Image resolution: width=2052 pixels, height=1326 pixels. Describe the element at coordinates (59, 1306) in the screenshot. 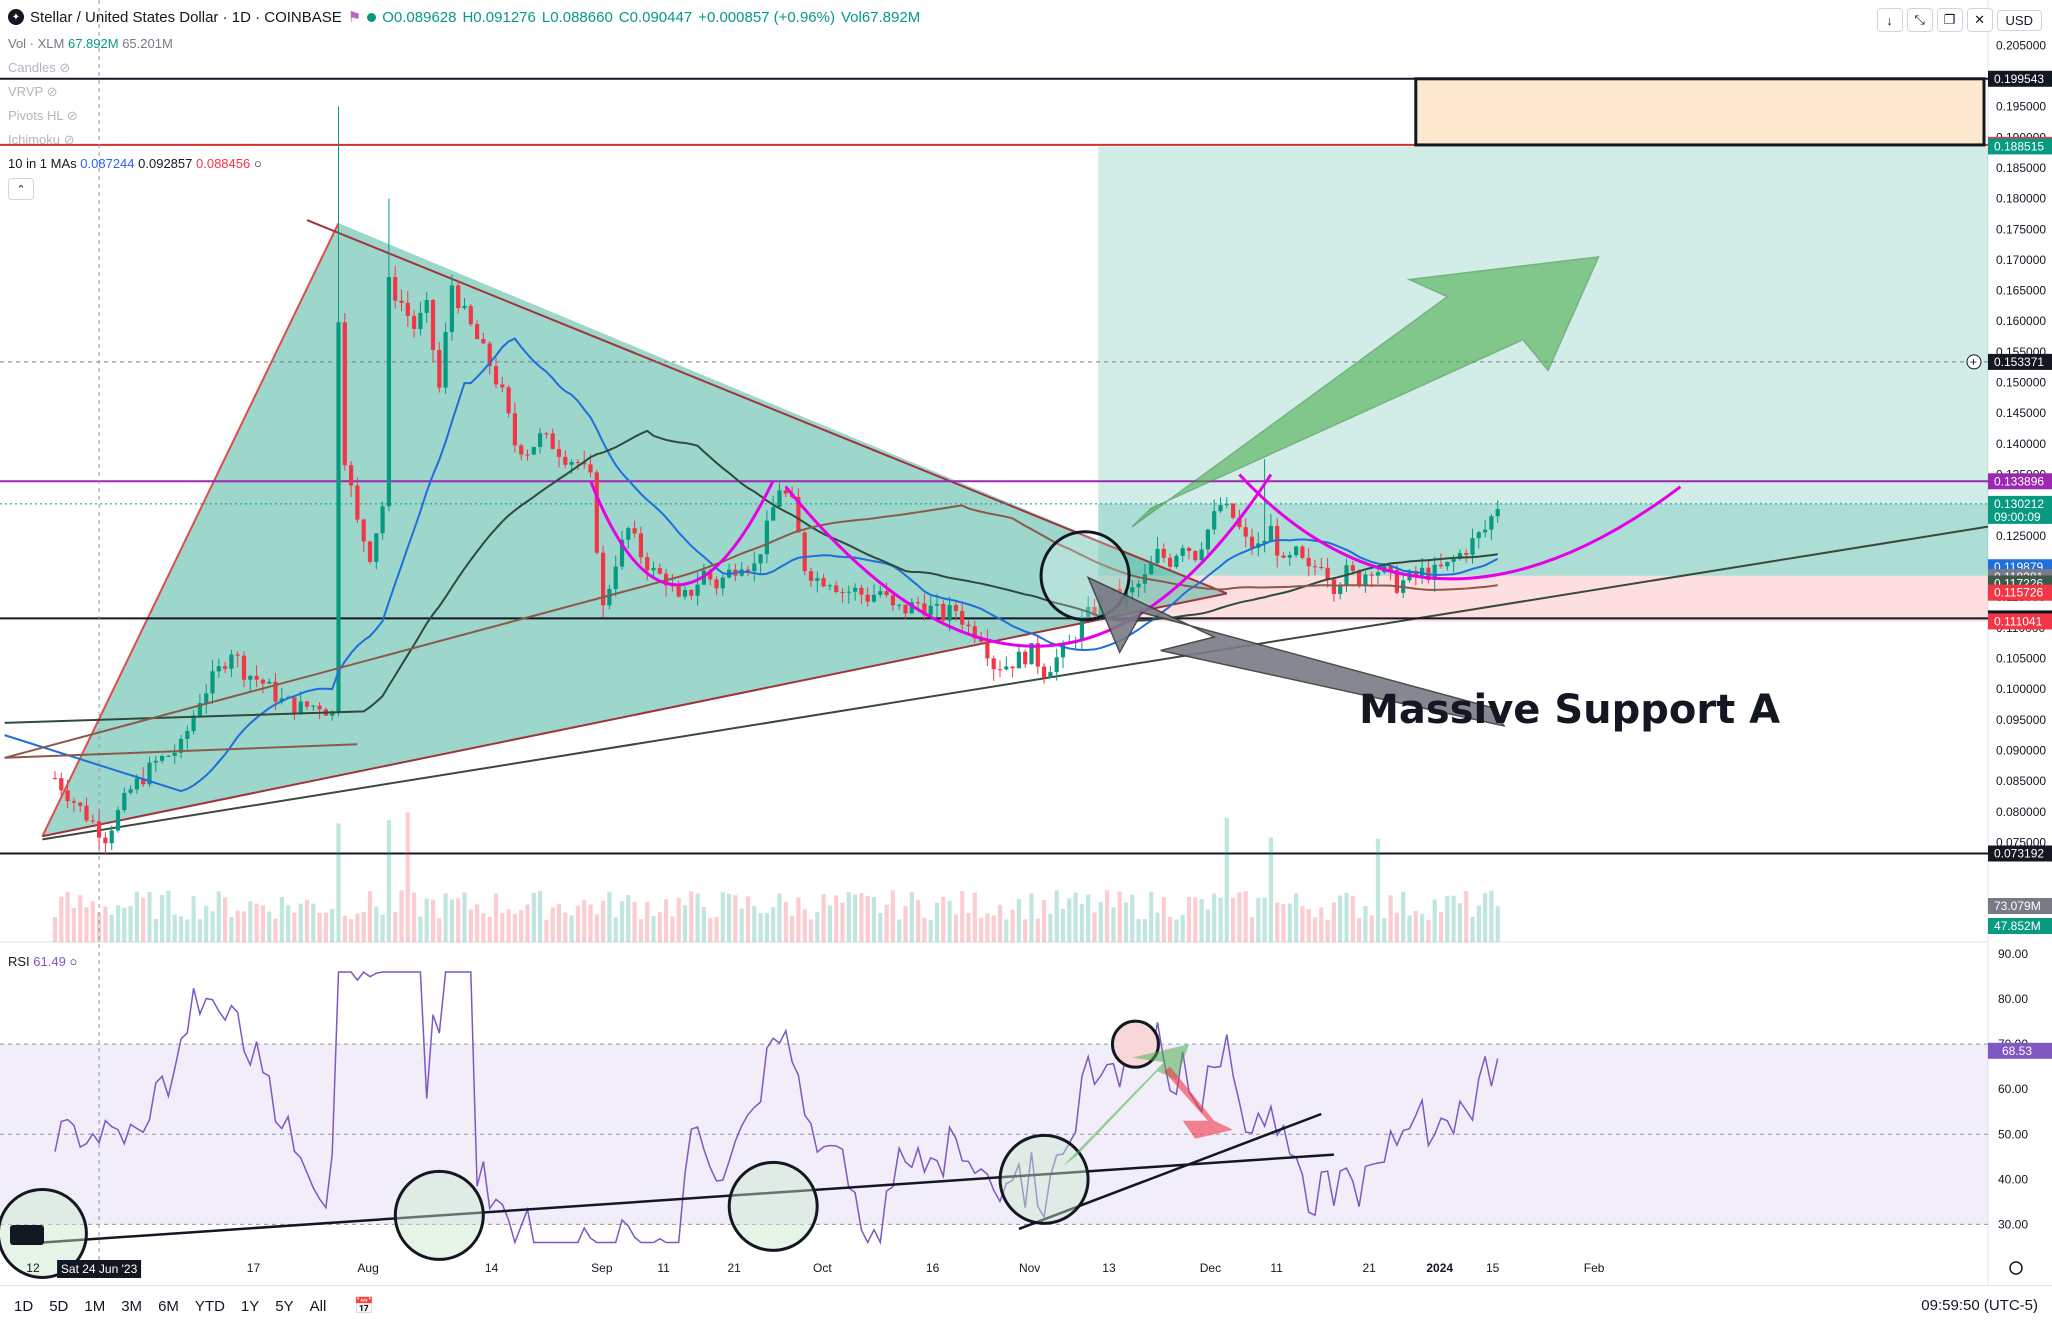

I see `timeframe-5d: 5D` at that location.